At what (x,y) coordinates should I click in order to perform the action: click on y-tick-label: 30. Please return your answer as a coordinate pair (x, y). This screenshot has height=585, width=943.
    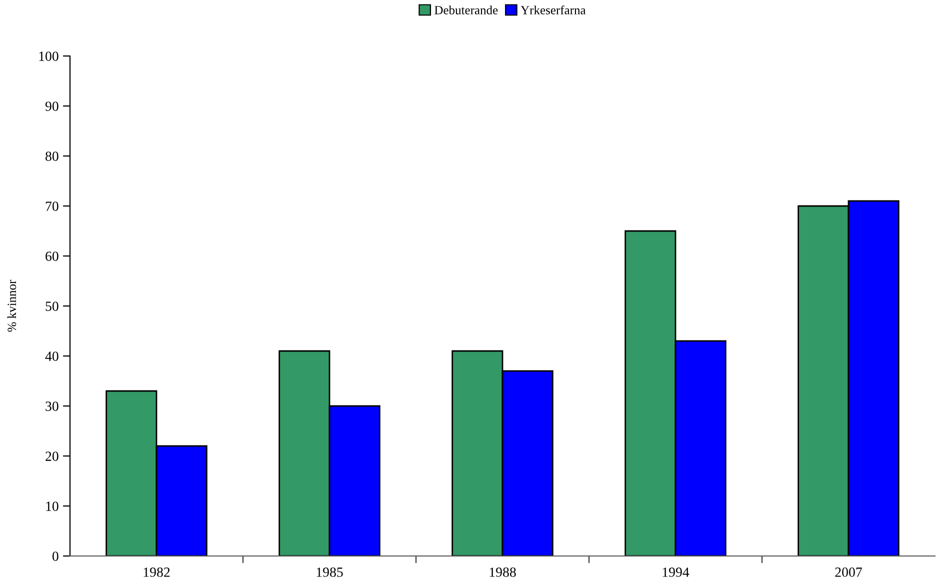
    Looking at the image, I should click on (52, 406).